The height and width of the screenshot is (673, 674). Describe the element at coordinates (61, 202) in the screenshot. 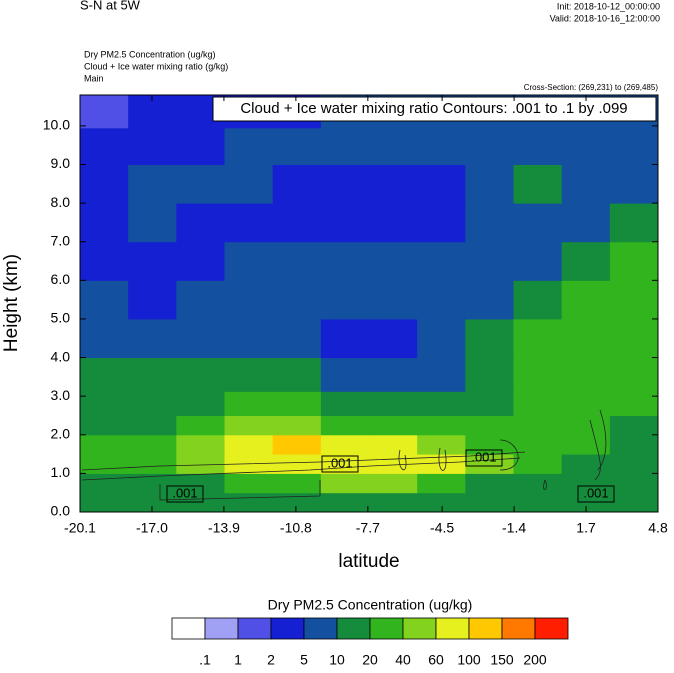

I see `y-tick-label: 8.0` at that location.